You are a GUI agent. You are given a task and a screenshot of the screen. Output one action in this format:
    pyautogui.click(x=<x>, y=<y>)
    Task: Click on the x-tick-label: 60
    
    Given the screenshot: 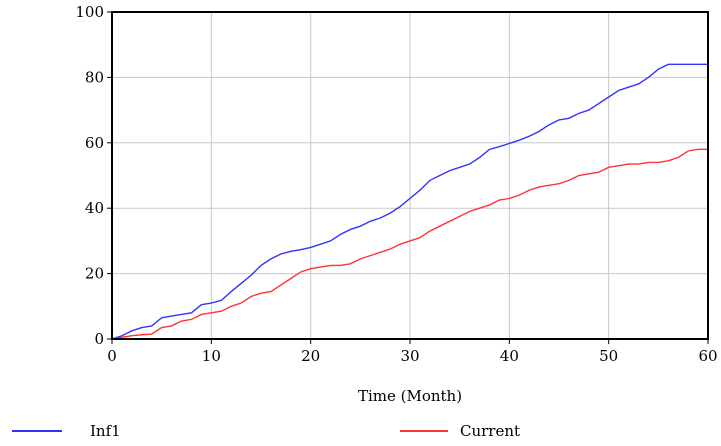 What is the action you would take?
    pyautogui.click(x=707, y=356)
    